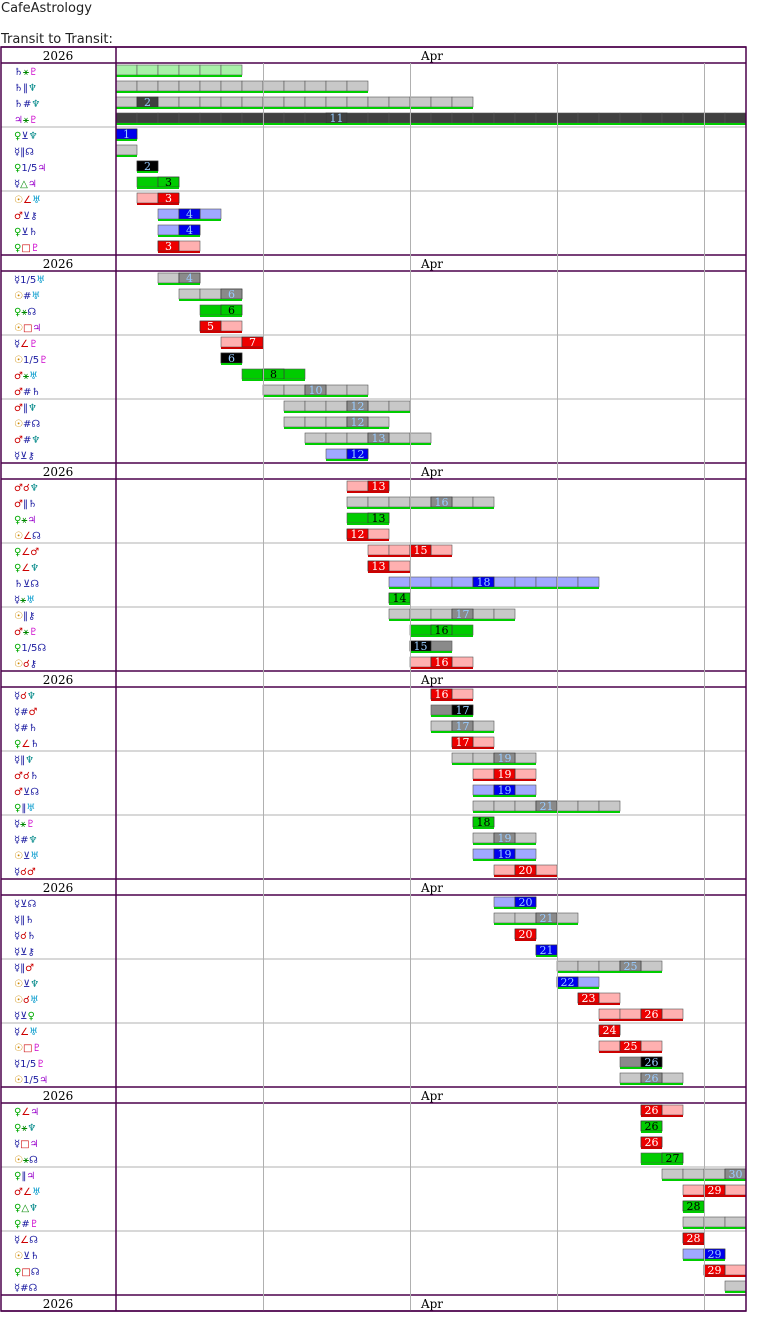  Describe the element at coordinates (31, 1080) in the screenshot. I see `transit-label: ☉1/5♃` at that location.